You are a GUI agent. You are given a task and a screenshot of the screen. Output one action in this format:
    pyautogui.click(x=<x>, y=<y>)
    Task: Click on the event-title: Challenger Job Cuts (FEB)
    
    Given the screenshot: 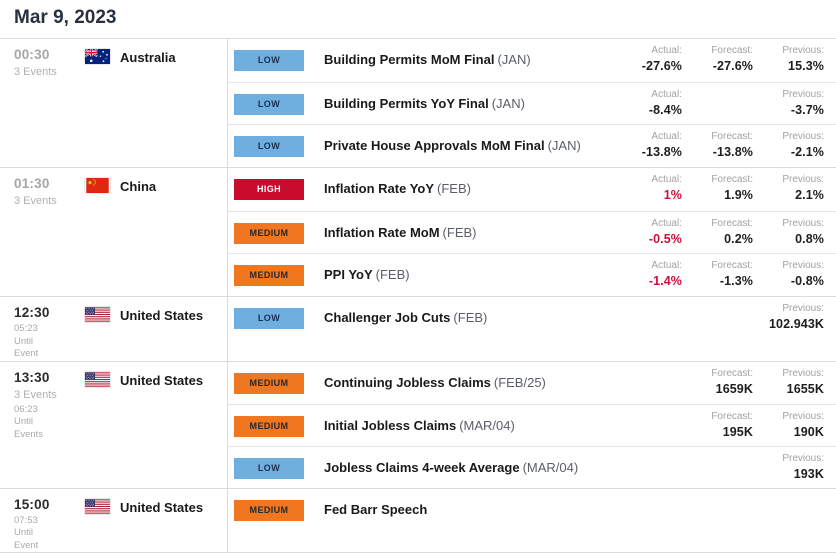 What is the action you would take?
    pyautogui.click(x=405, y=317)
    